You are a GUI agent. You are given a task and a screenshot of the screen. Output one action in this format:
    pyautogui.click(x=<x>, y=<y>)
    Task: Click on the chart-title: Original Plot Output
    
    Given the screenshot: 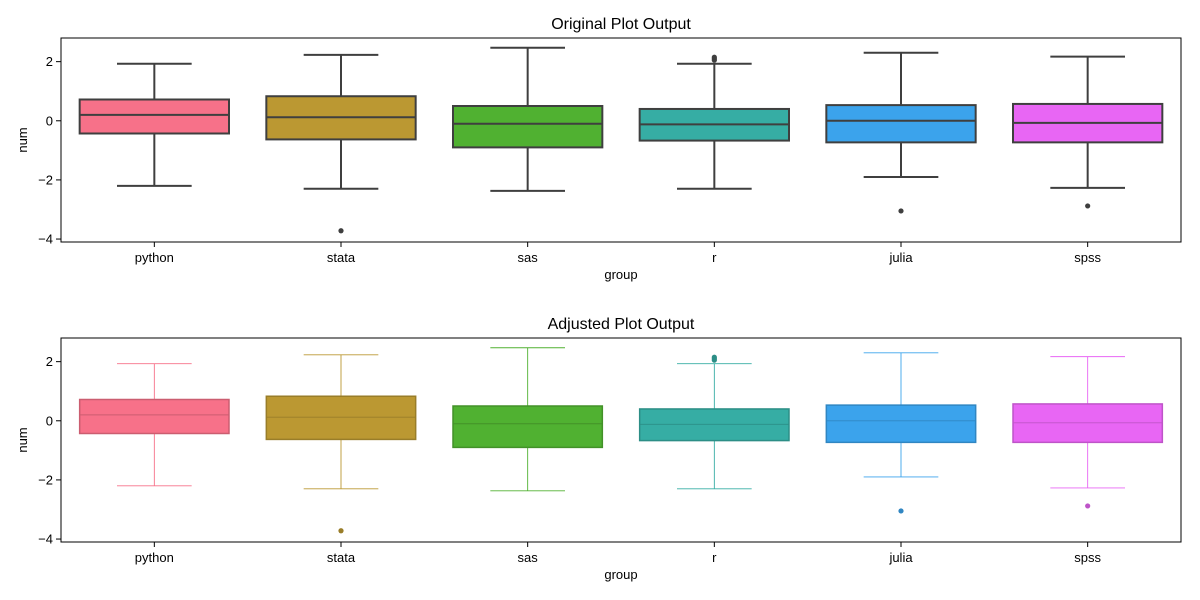 What is the action you would take?
    pyautogui.click(x=621, y=24)
    